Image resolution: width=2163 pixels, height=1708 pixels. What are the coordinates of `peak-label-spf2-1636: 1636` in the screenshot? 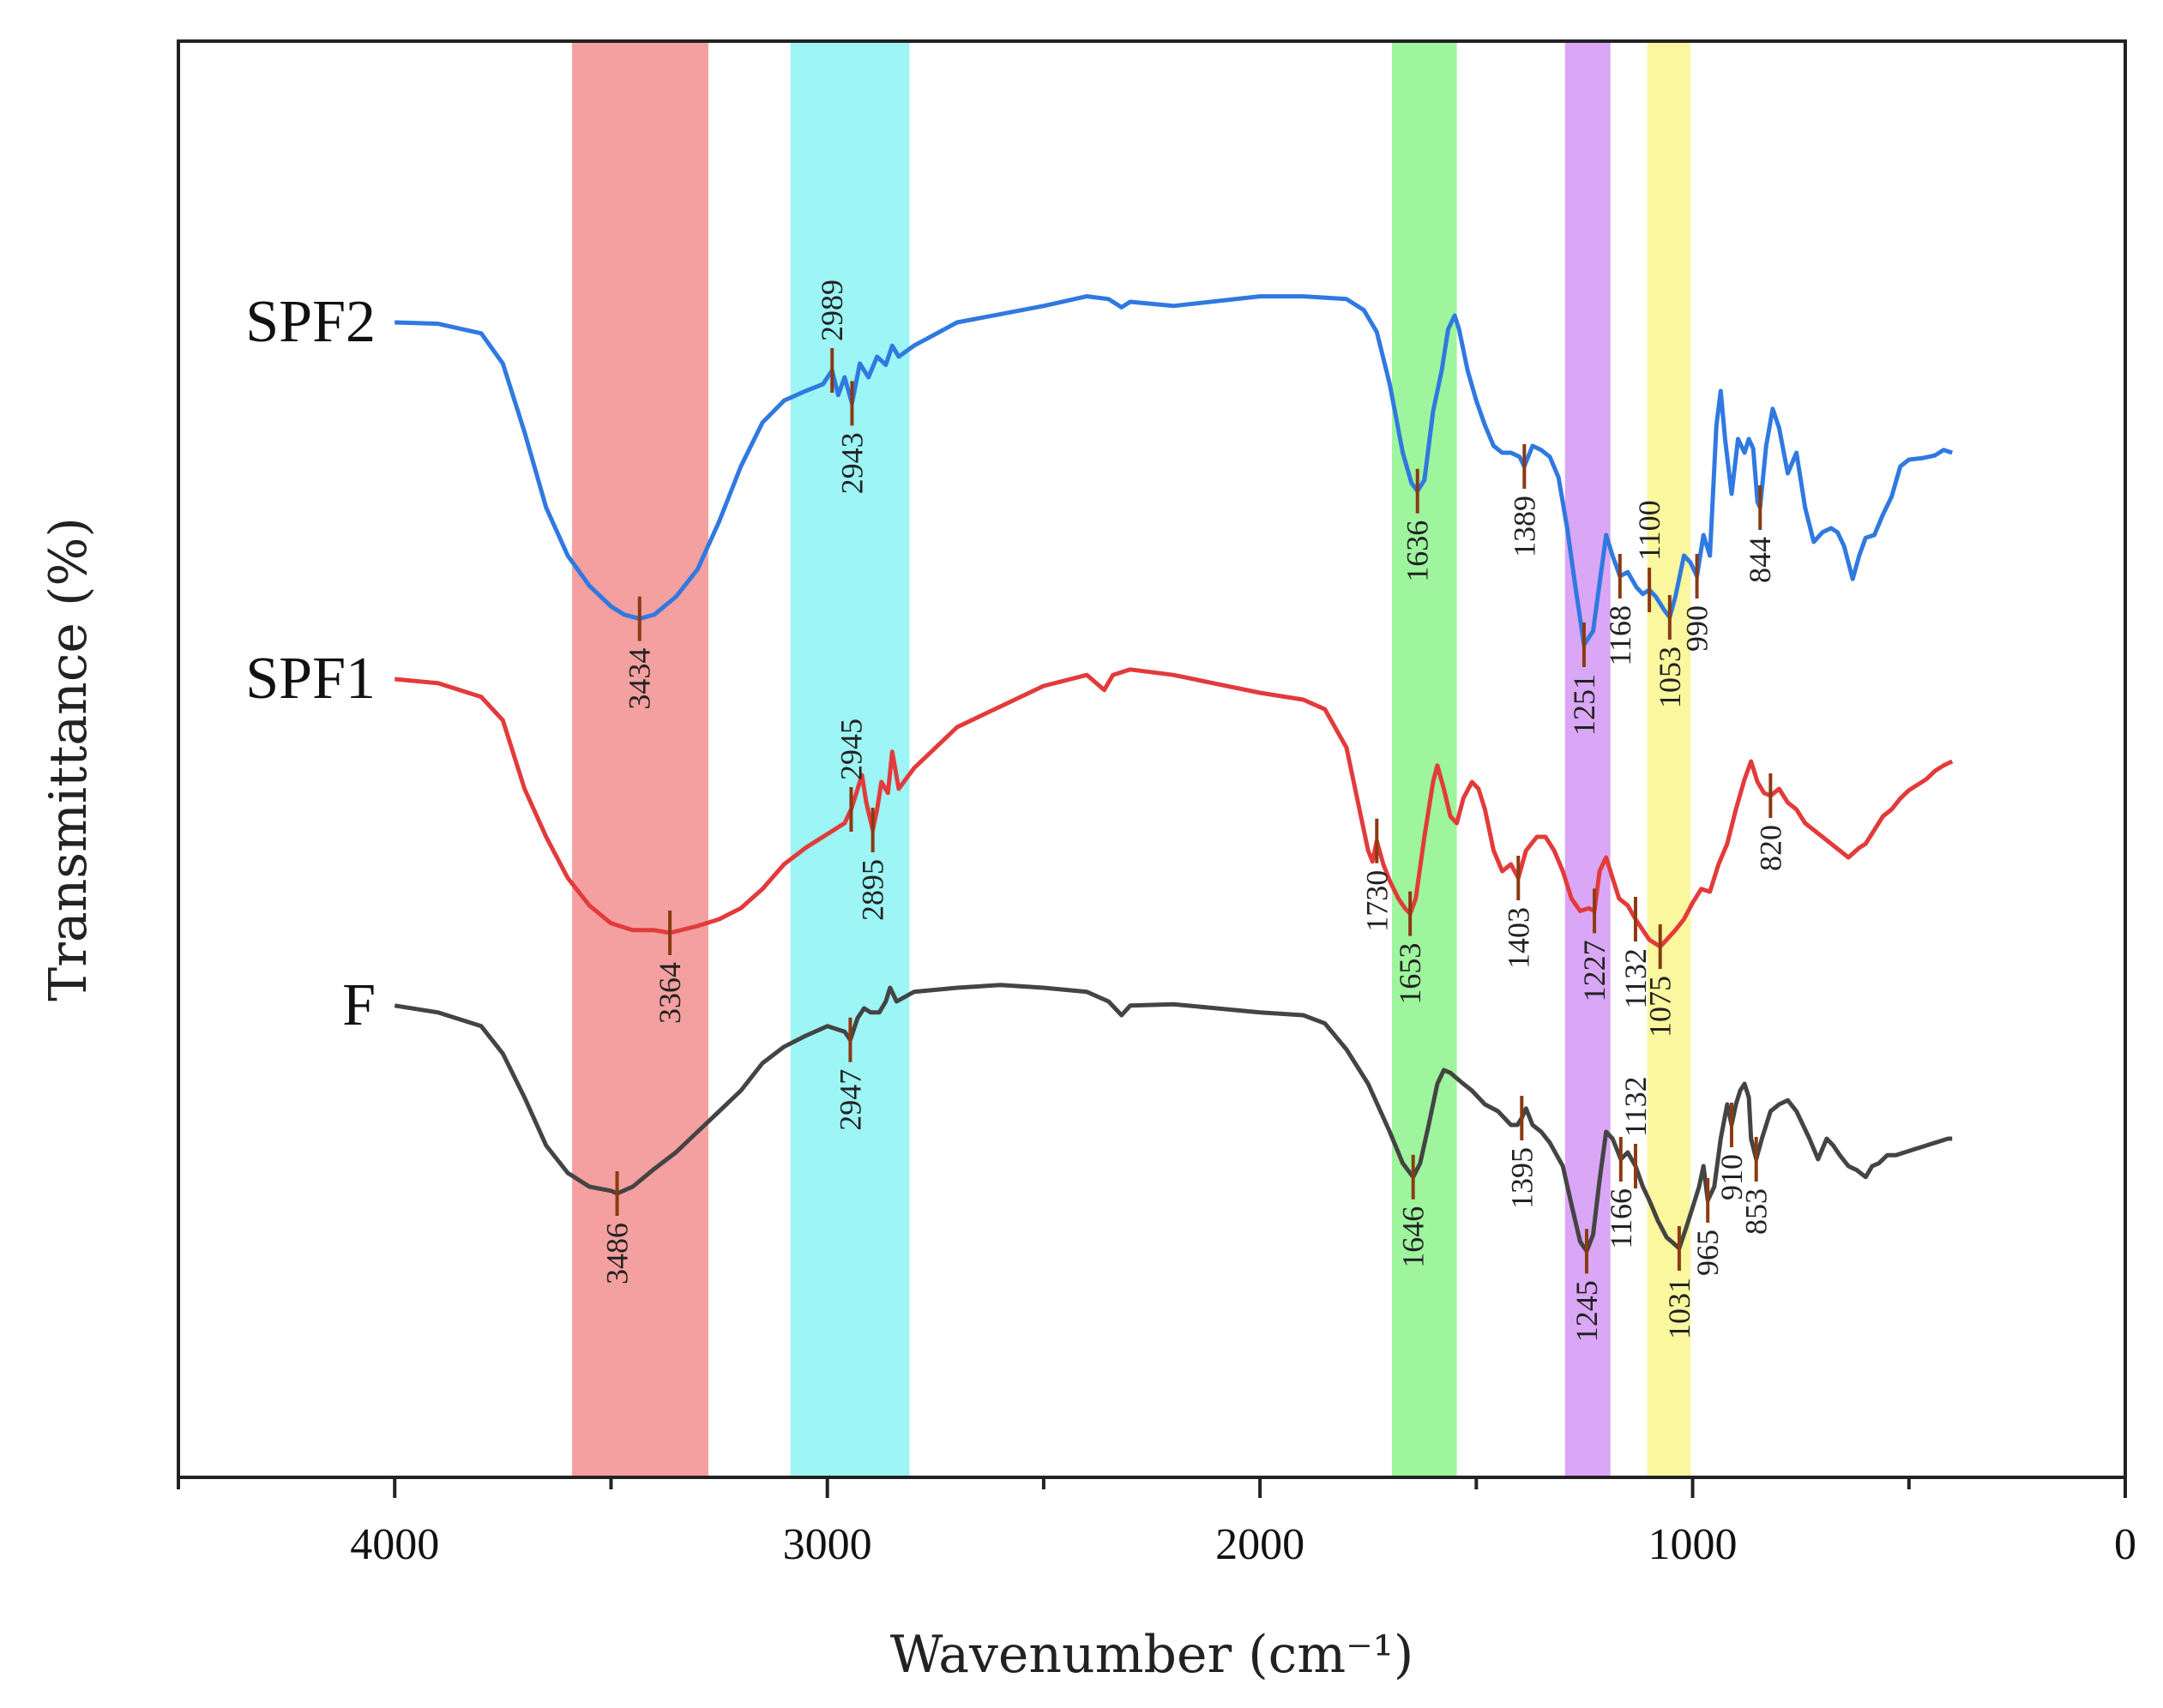 It's located at (1418, 551).